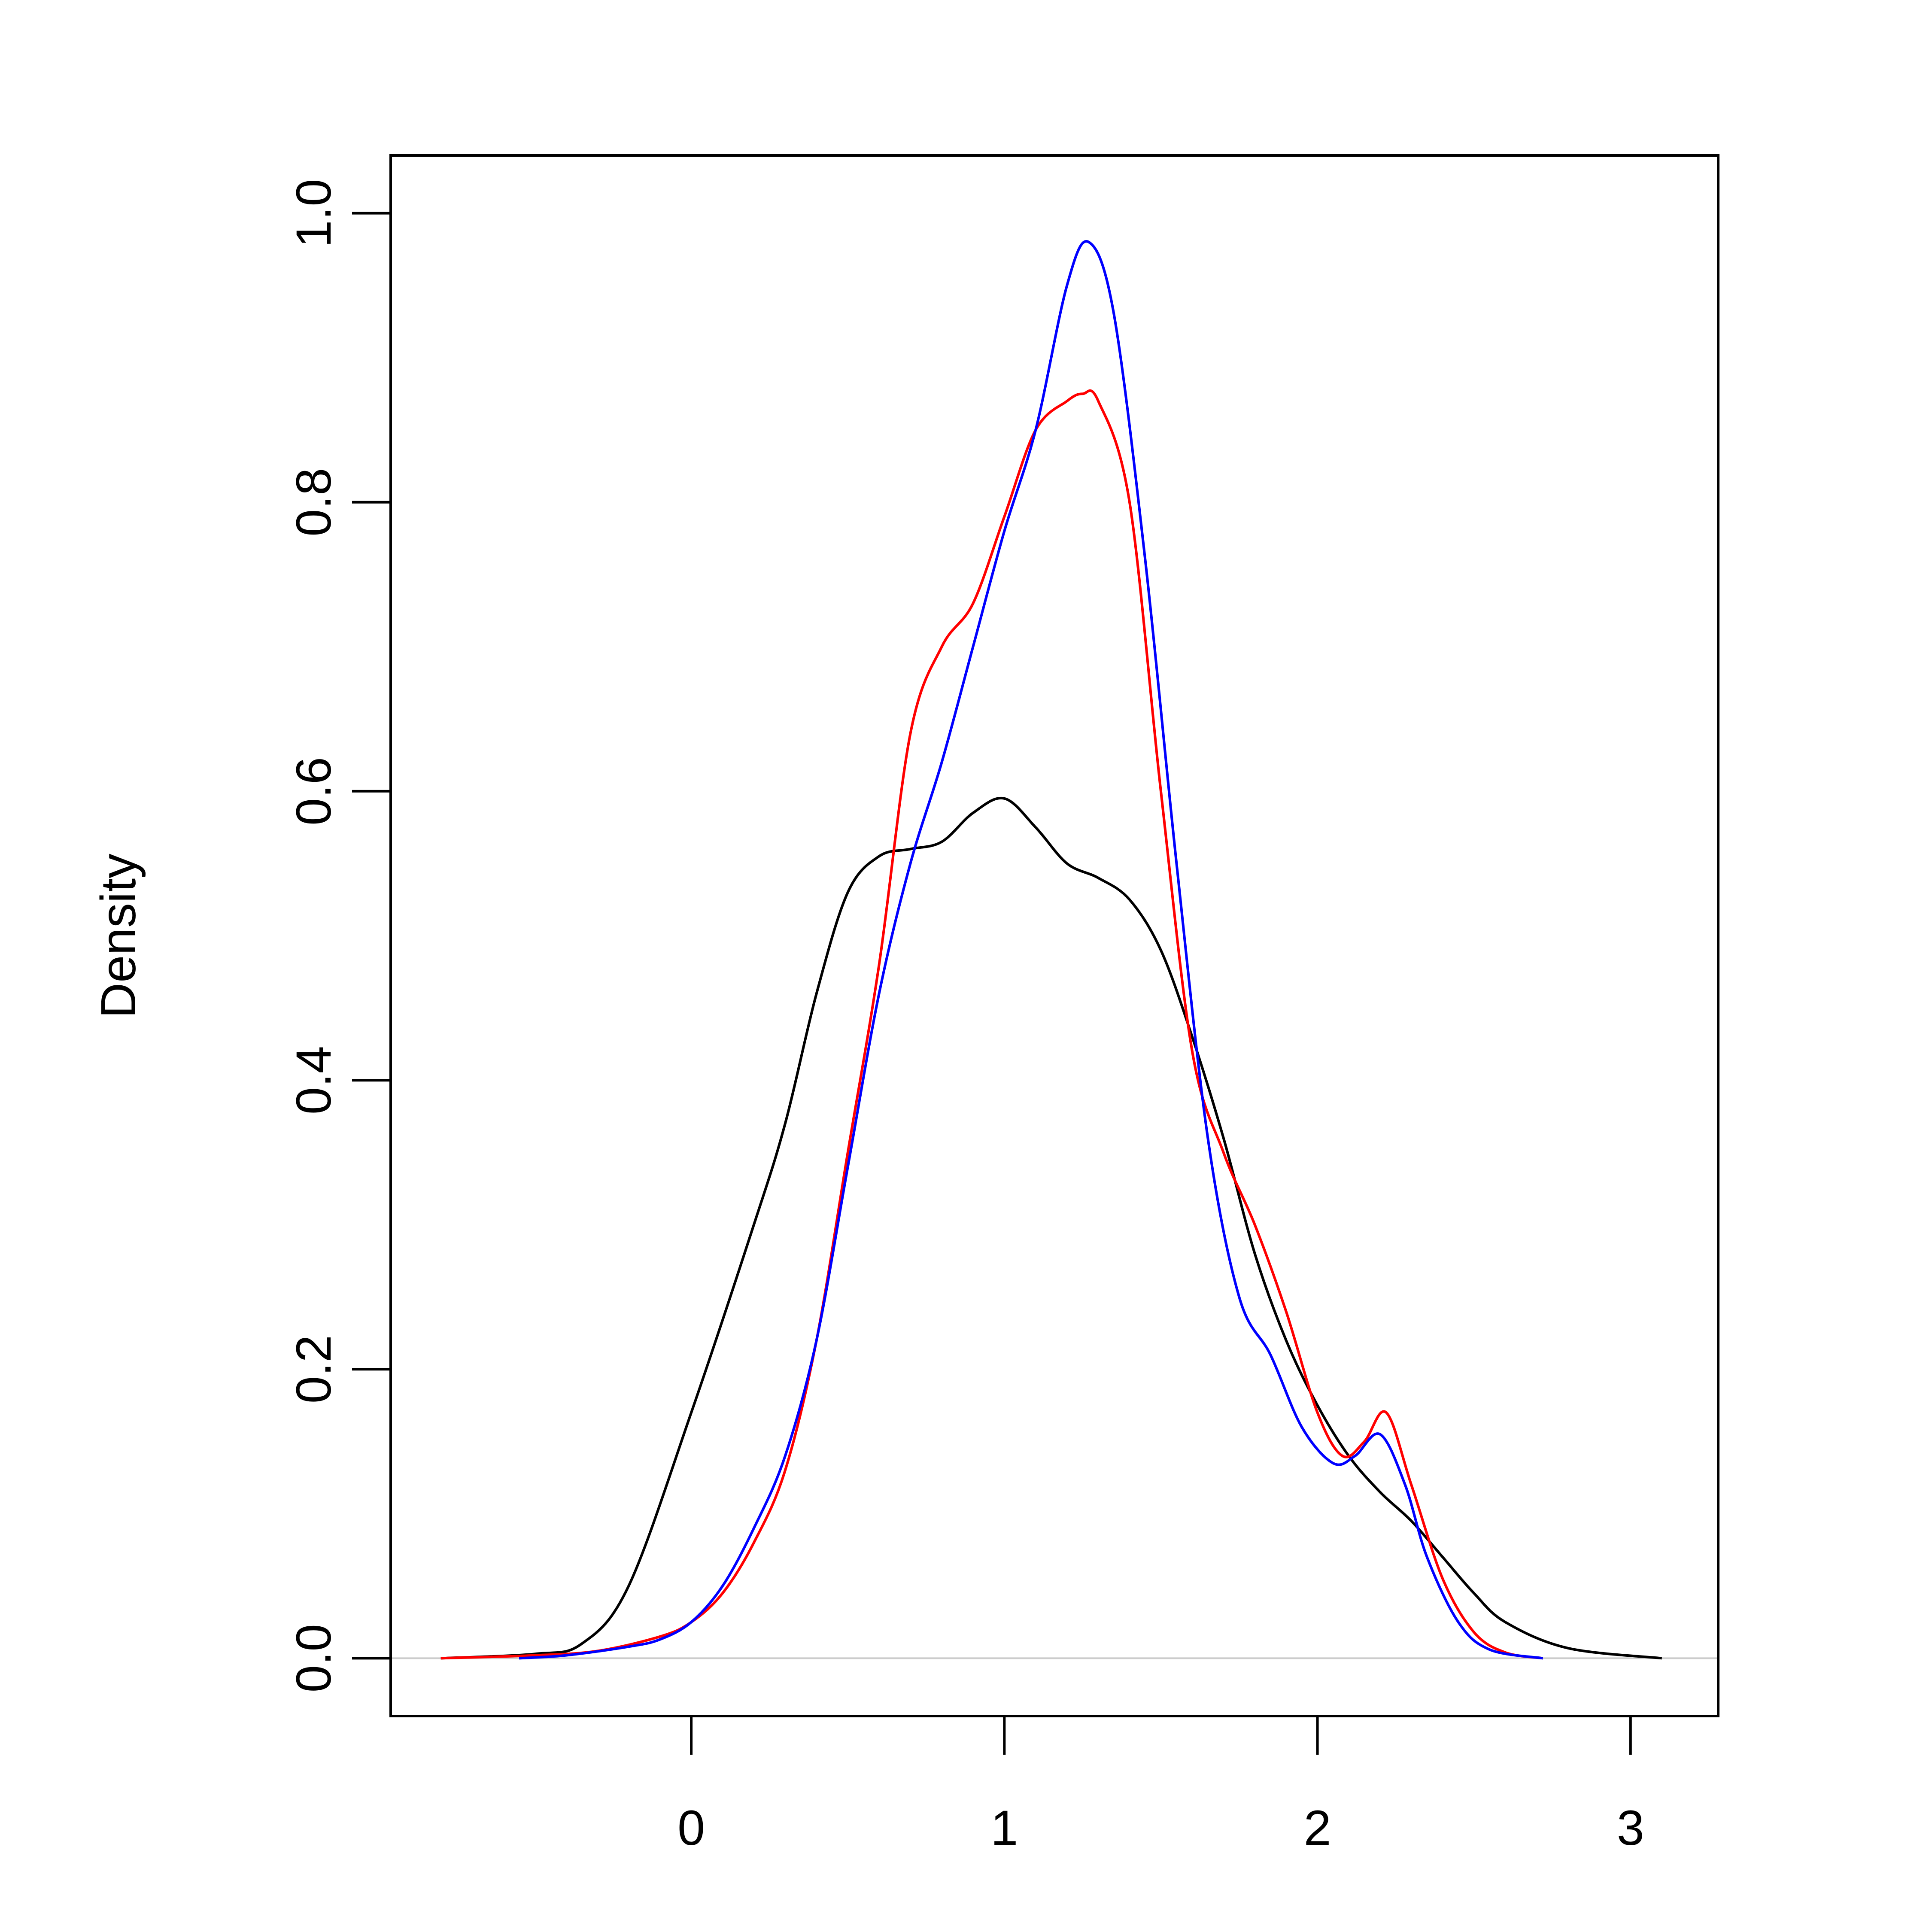  What do you see at coordinates (118, 936) in the screenshot?
I see `y-axis-title: Density` at bounding box center [118, 936].